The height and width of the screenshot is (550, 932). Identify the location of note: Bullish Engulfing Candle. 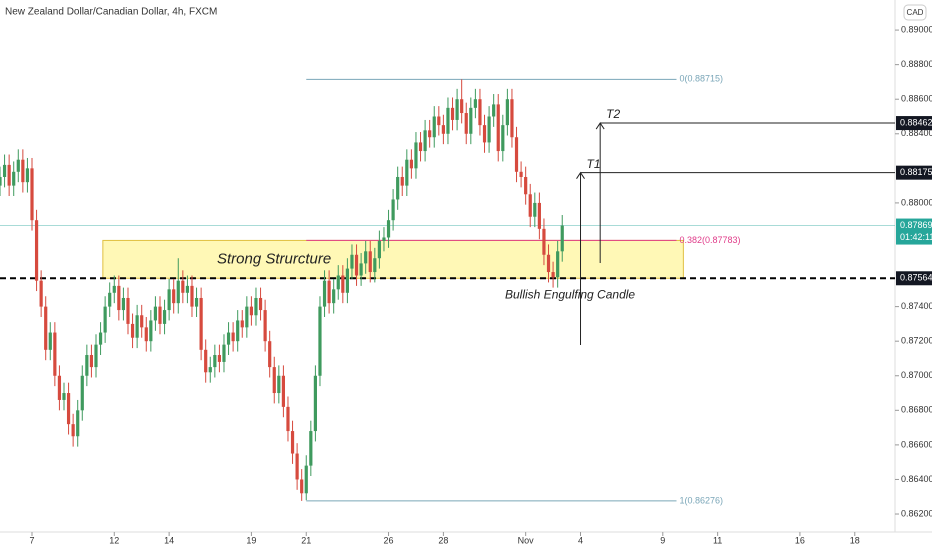
(570, 294).